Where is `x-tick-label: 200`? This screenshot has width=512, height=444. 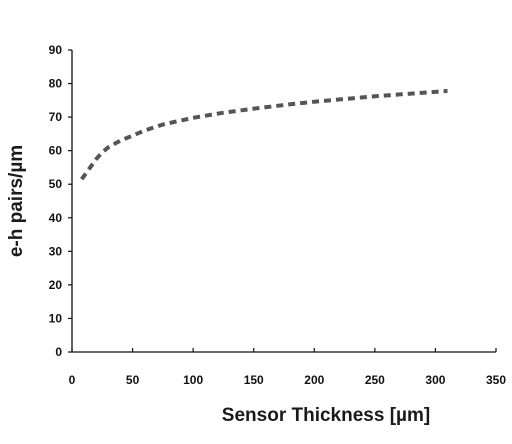
x-tick-label: 200 is located at coordinates (314, 380).